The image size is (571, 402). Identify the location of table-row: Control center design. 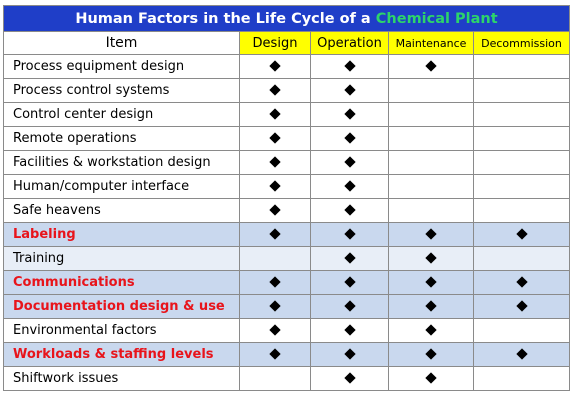
(287, 114).